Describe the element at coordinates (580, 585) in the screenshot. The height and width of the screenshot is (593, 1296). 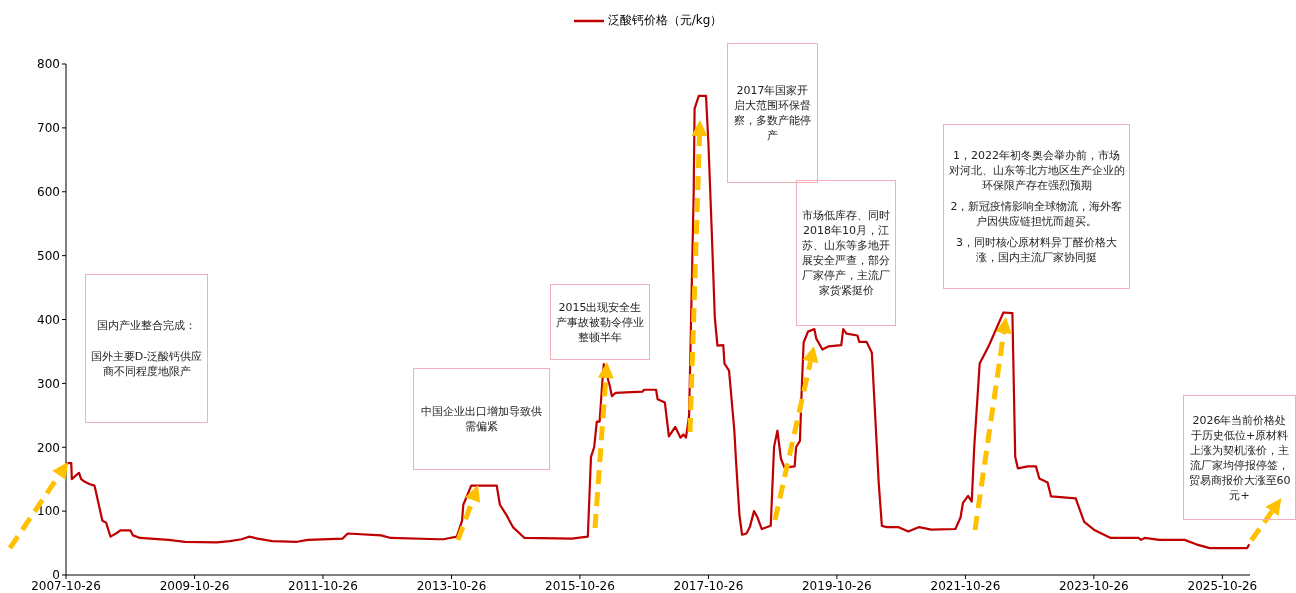
I see `x-tick-label: 2015-10-26` at that location.